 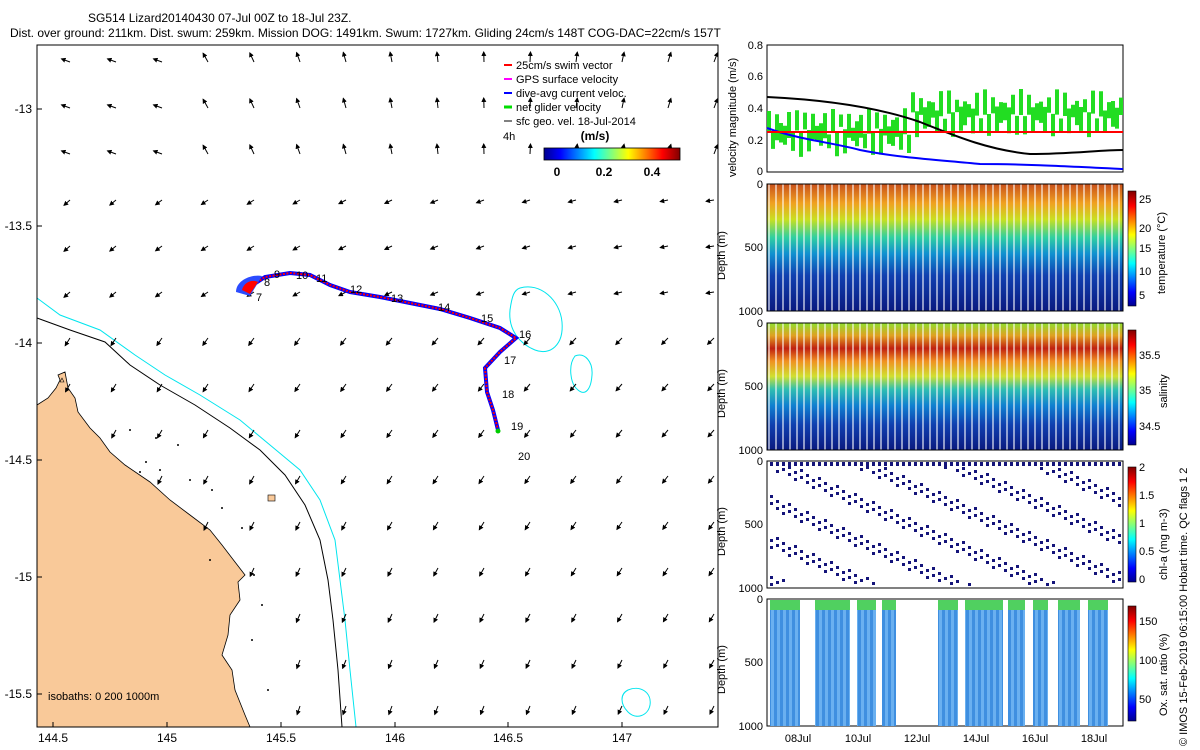 What do you see at coordinates (1146, 496) in the screenshot?
I see `cb-tick: 1.5` at bounding box center [1146, 496].